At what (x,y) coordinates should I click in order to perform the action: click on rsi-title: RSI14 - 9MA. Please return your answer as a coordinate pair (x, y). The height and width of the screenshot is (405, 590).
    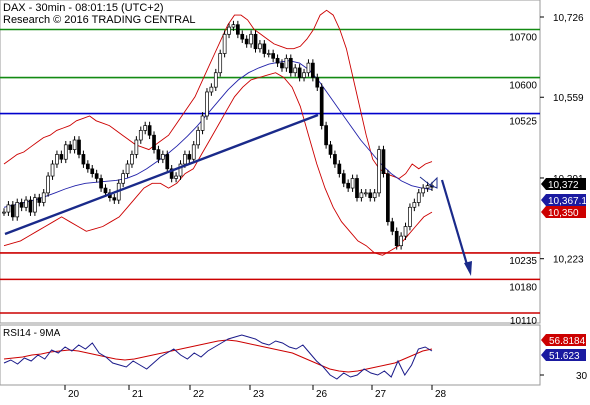
    Looking at the image, I should click on (32, 333).